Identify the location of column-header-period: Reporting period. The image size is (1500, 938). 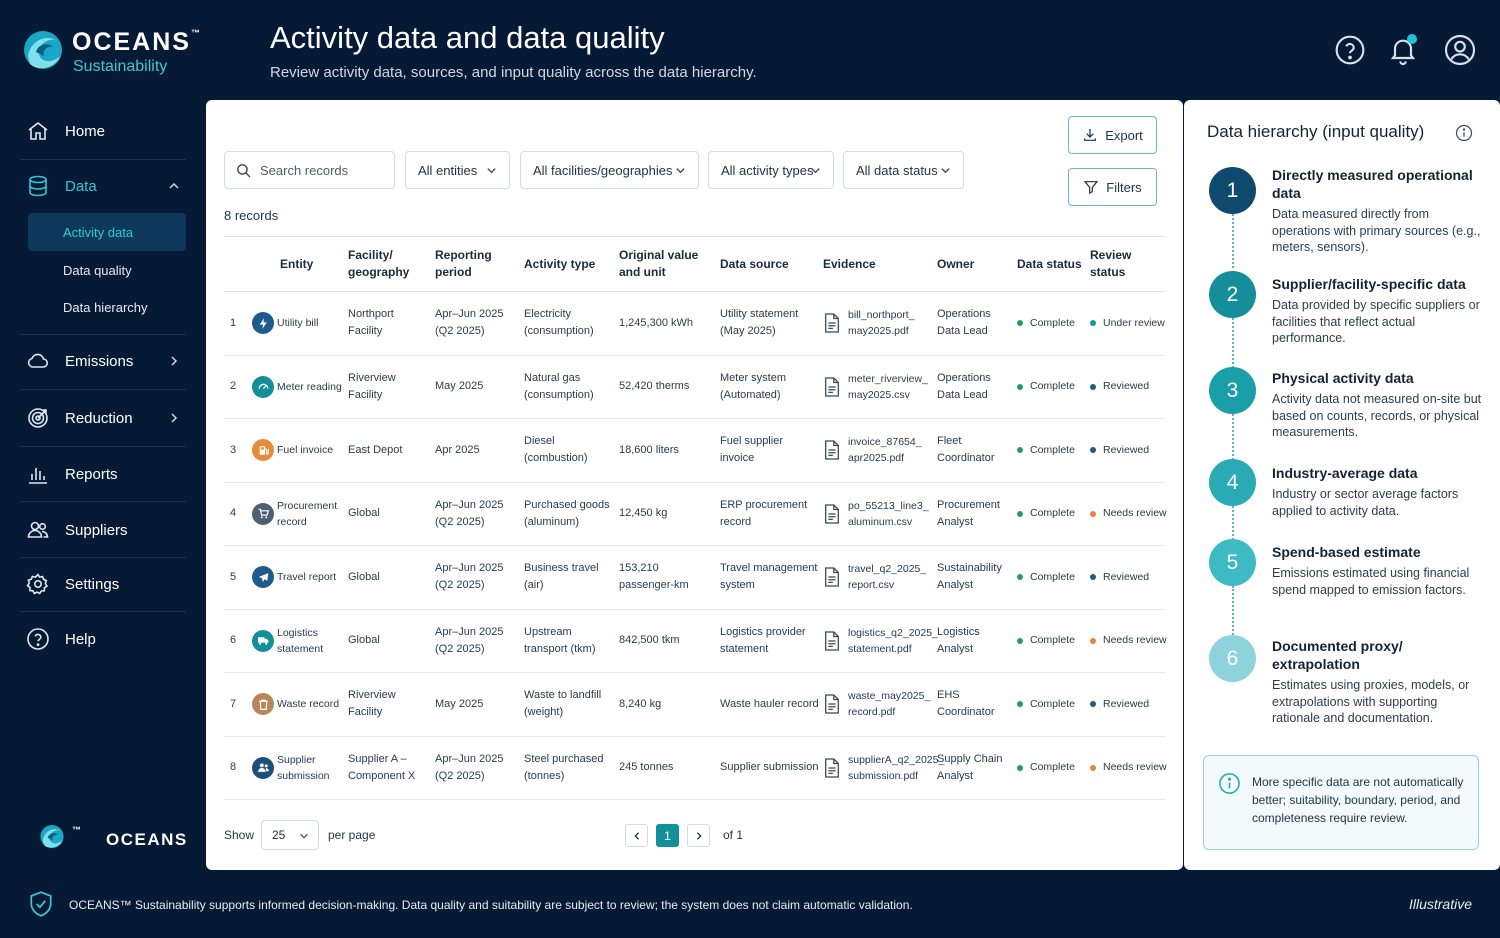
(479, 264).